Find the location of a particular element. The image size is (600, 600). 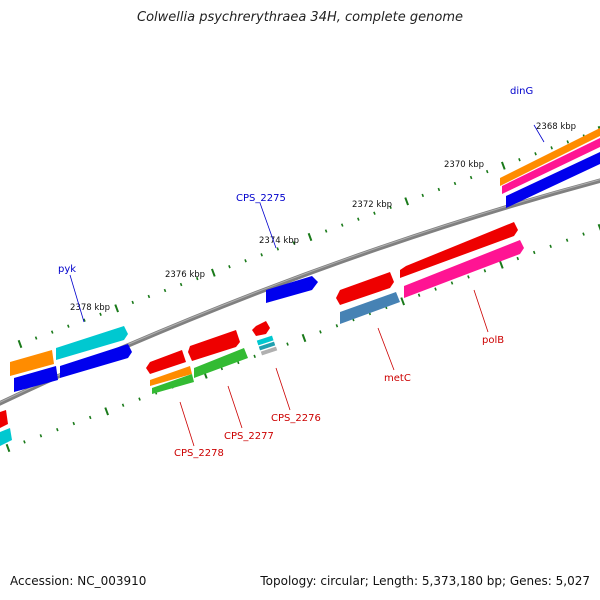

gene-CPS_2278-red is located at coordinates (166, 362).